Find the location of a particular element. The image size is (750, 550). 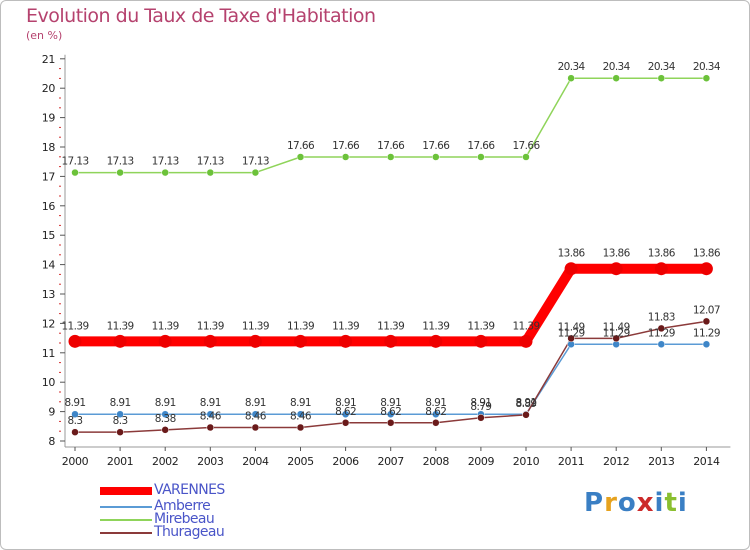

data-label-thurageau-2007: 8.62 is located at coordinates (390, 412).